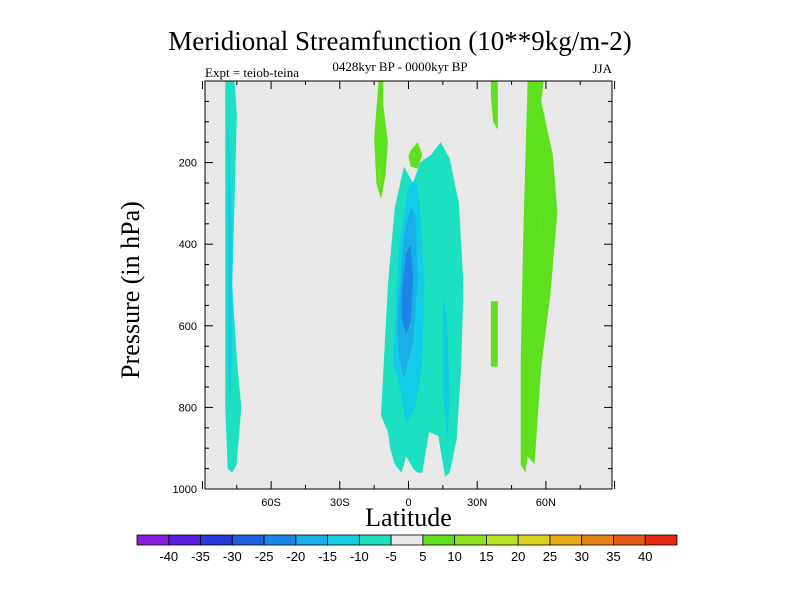 This screenshot has height=600, width=800. Describe the element at coordinates (359, 556) in the screenshot. I see `colorbar-label: -10` at that location.